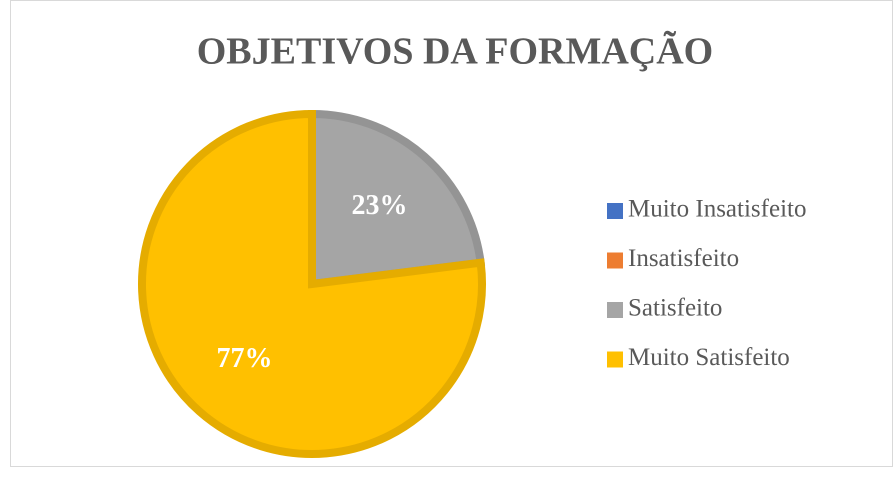 This screenshot has height=482, width=894. What do you see at coordinates (709, 357) in the screenshot?
I see `legend-label: Muito Satisfeito` at bounding box center [709, 357].